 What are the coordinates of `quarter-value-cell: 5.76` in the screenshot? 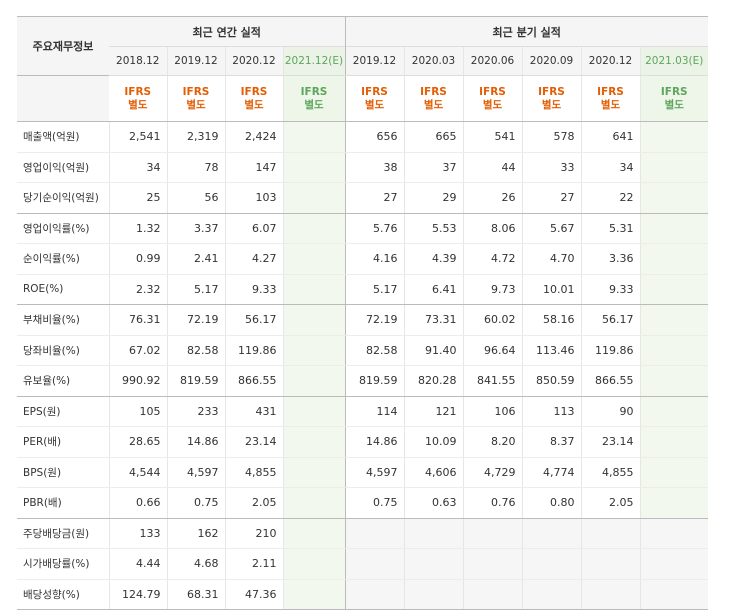 It's located at (374, 228).